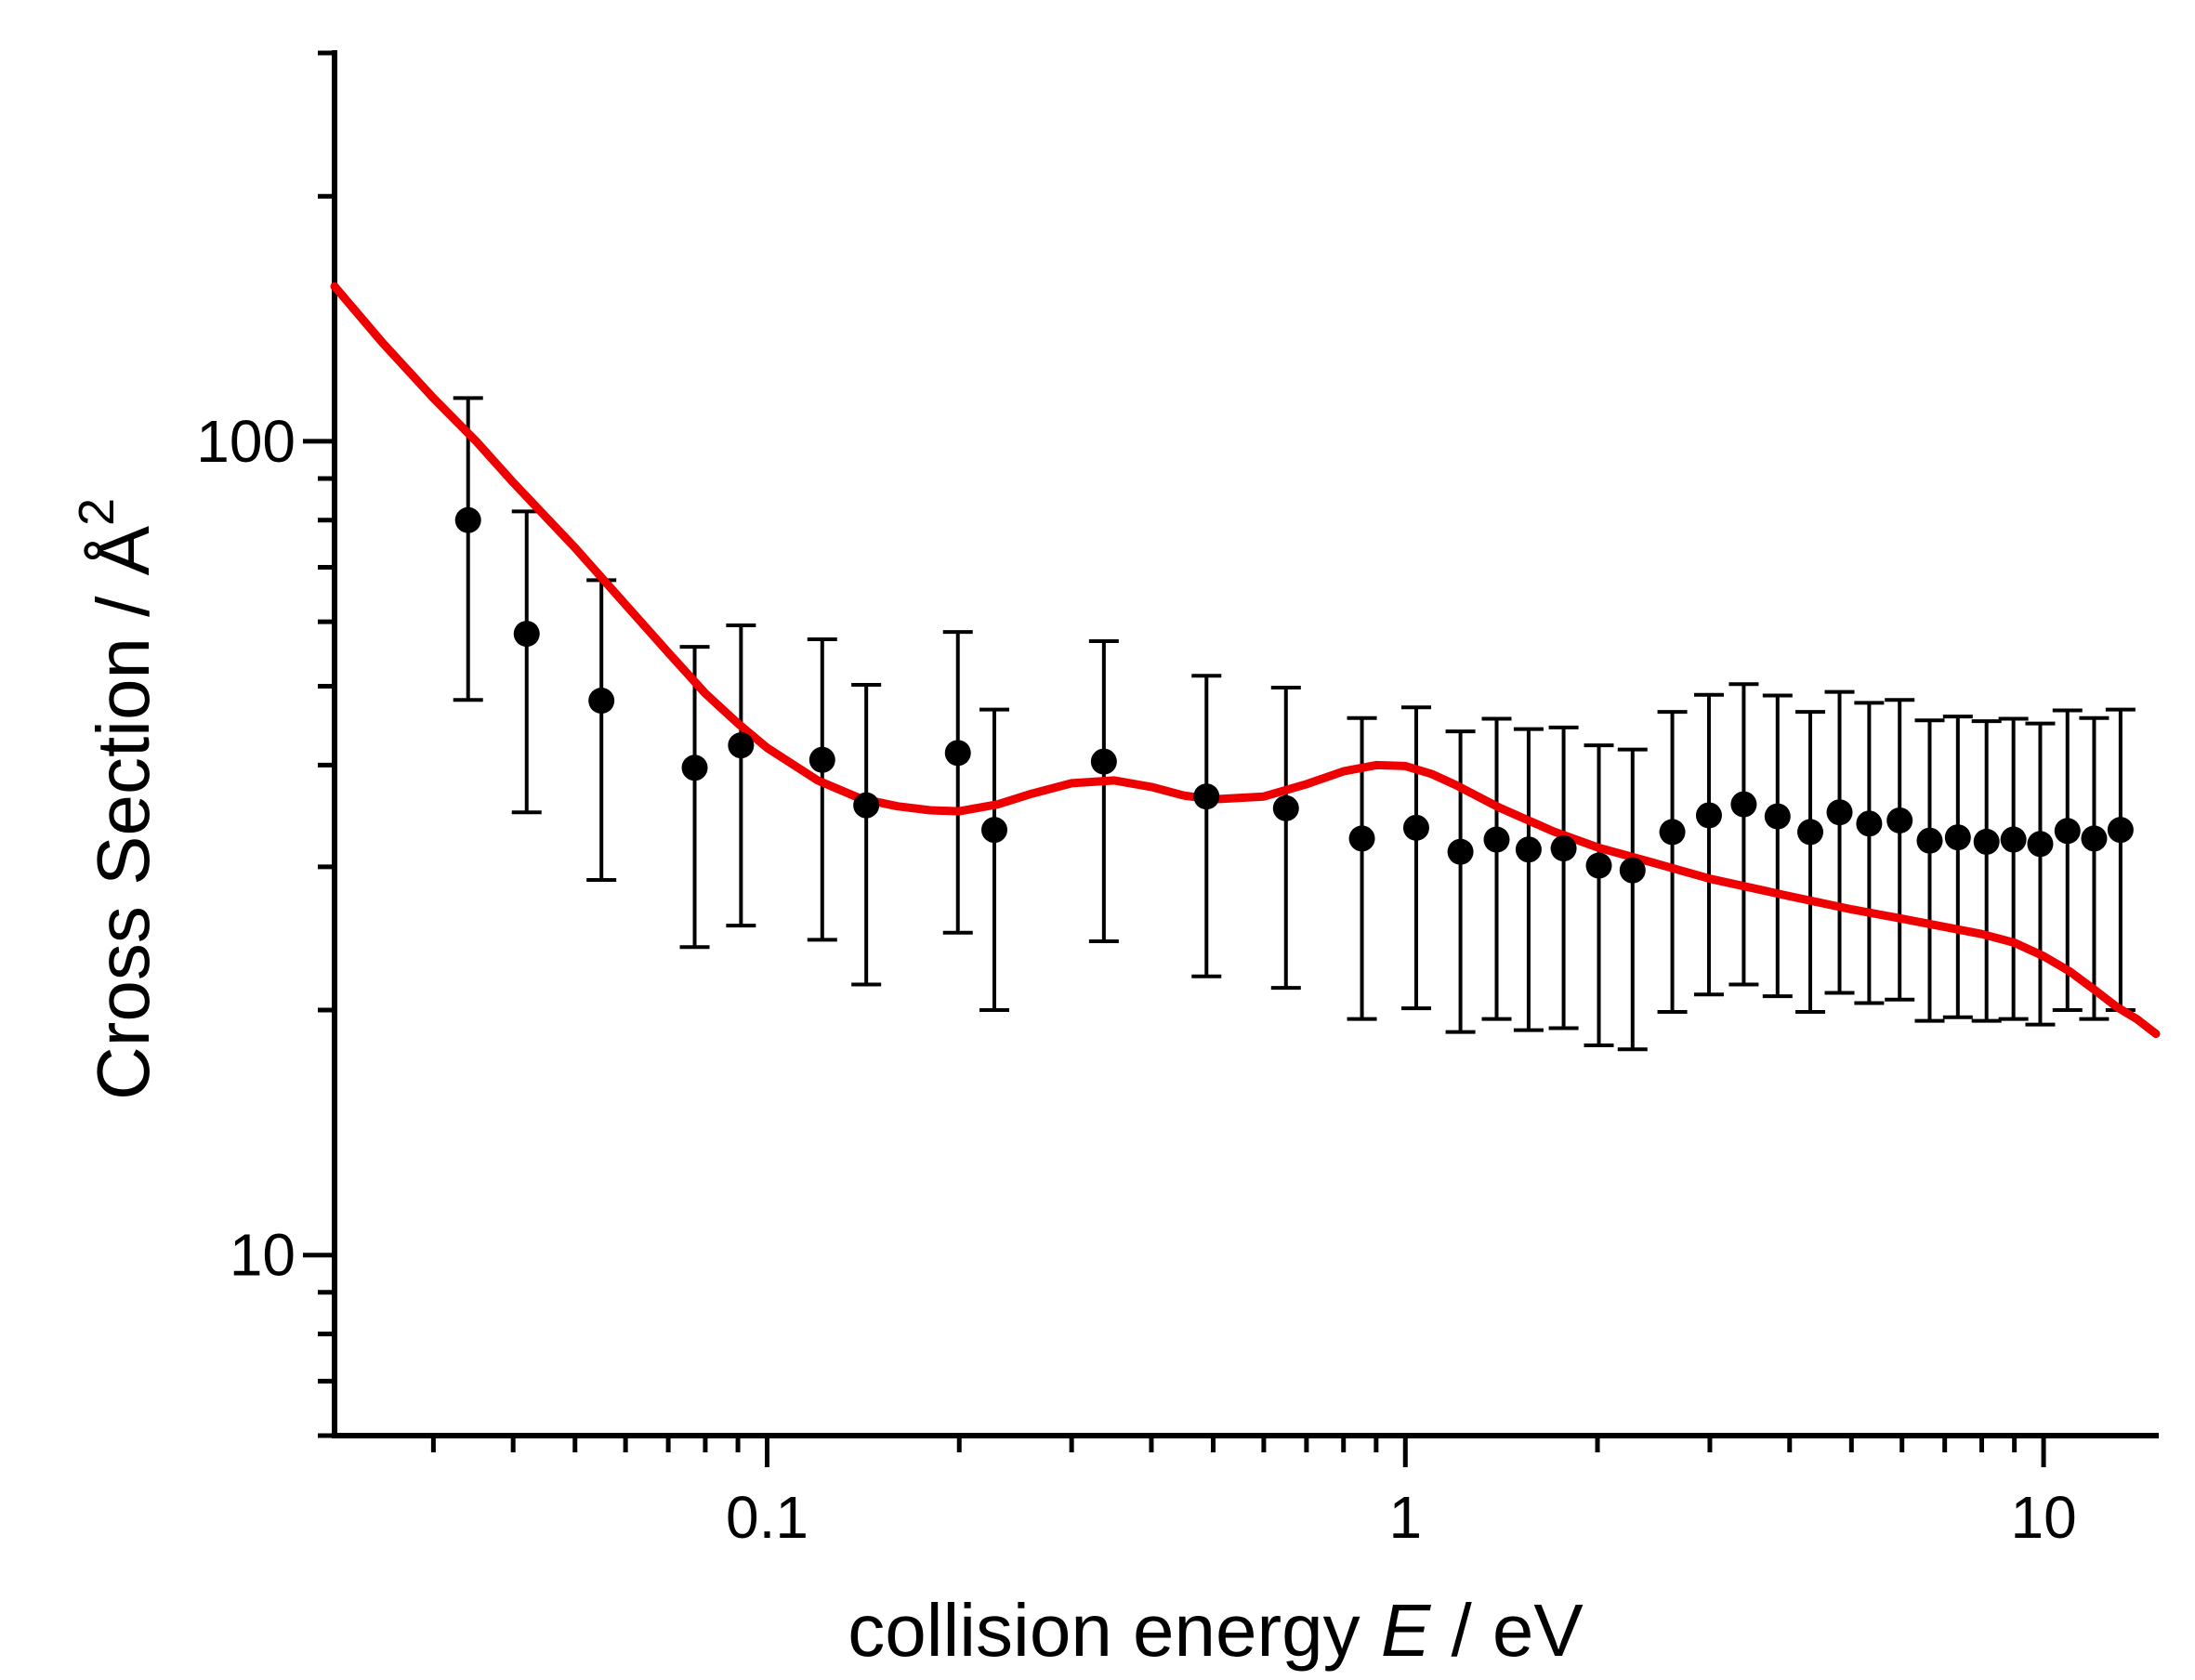 The image size is (2195, 1680). Describe the element at coordinates (123, 812) in the screenshot. I see `y-axis-title-text: Cross Section / Å` at that location.